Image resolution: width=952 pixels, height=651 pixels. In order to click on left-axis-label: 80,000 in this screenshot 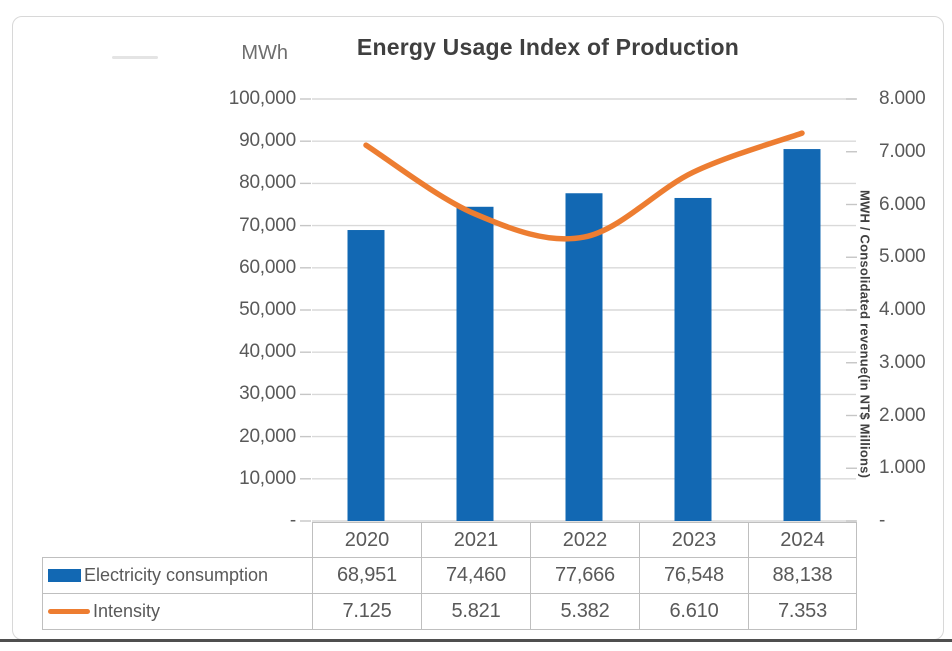, I will do `click(267, 183)`.